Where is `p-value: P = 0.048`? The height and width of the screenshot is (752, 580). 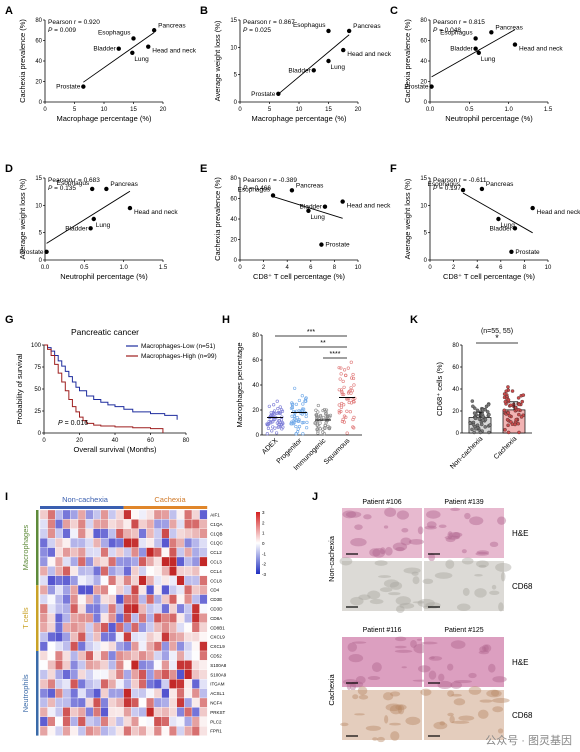 p-value: P = 0.048 is located at coordinates (447, 30).